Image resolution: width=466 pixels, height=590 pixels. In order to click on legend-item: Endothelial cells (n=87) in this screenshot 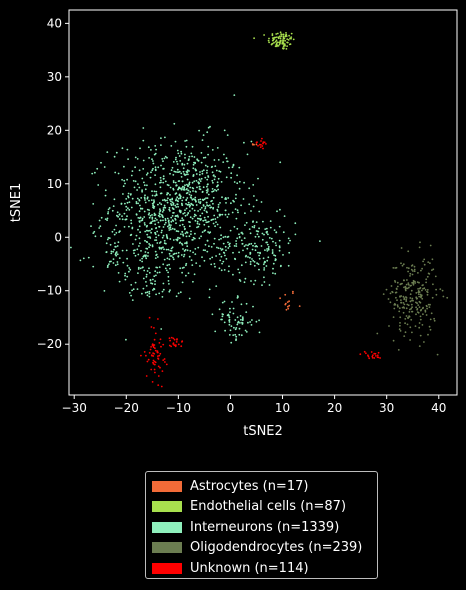, I will do `click(261, 507)`.